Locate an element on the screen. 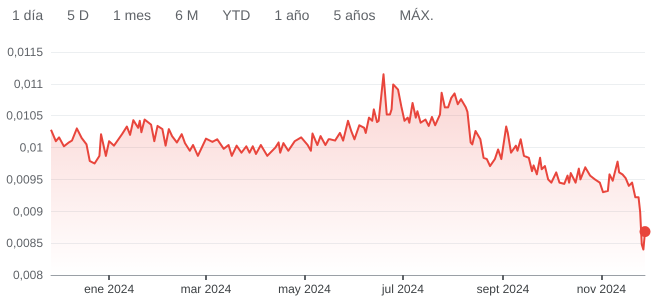 This screenshot has width=658, height=303. text: 1 año is located at coordinates (291, 15).